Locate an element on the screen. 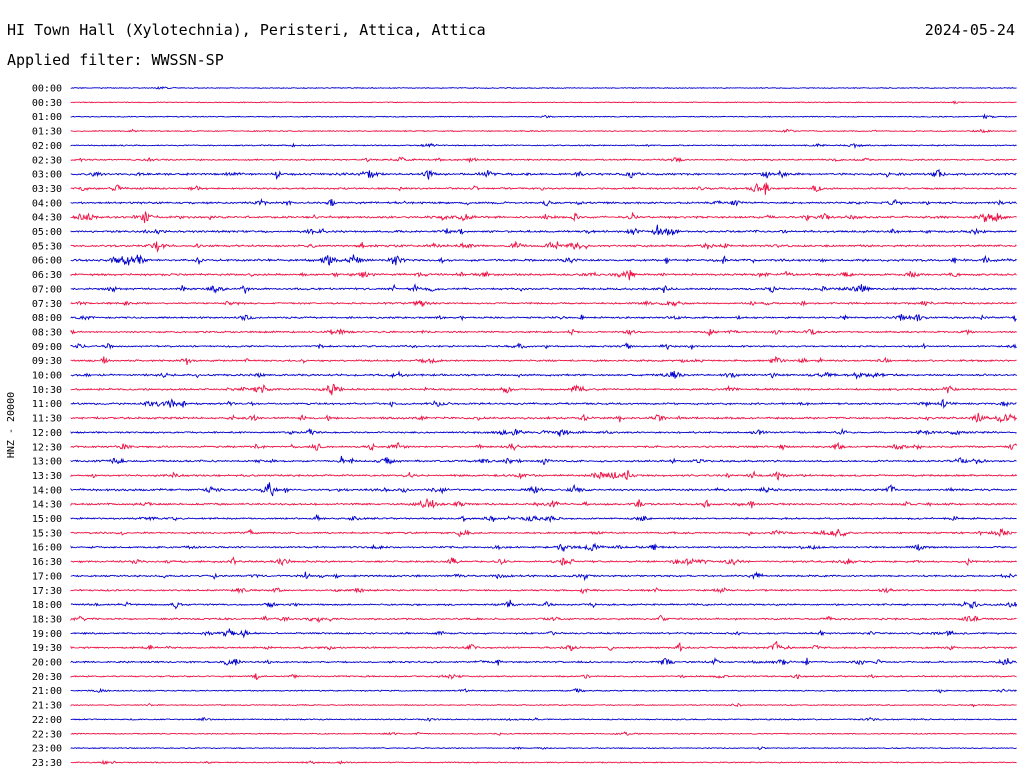 This screenshot has height=780, width=1024. row-time-label: 05:00 is located at coordinates (47, 232).